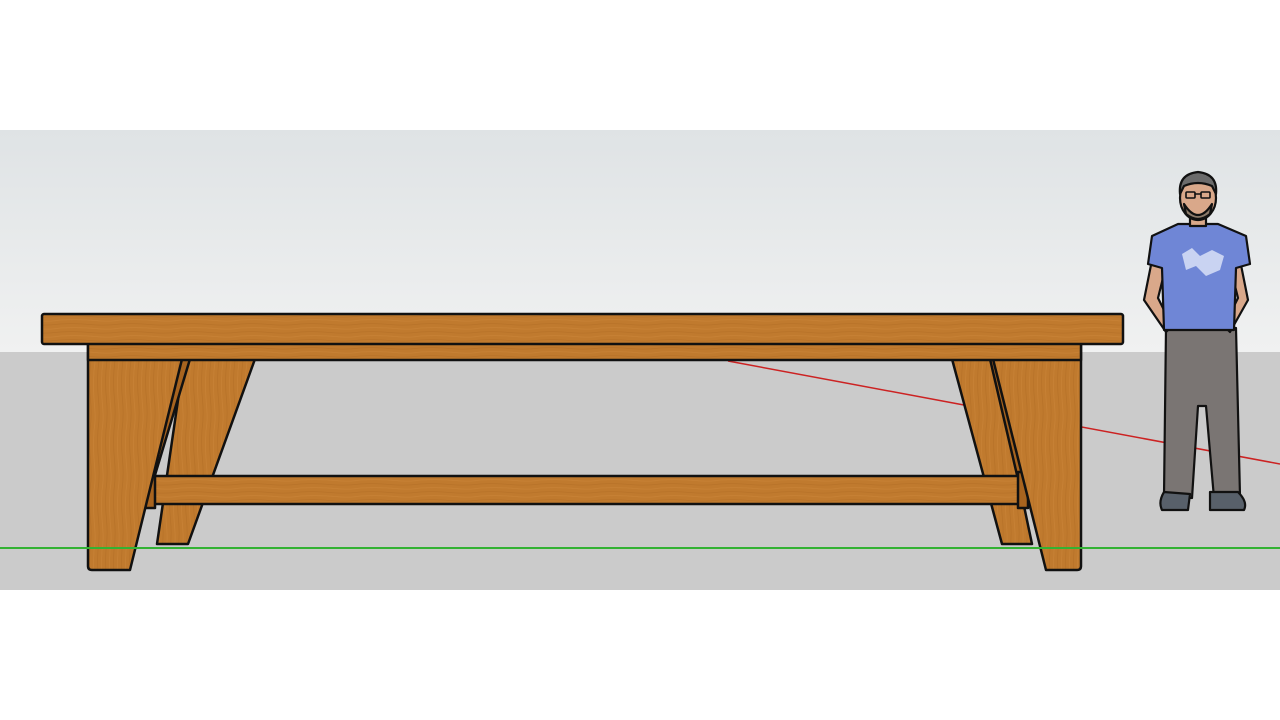  Describe the element at coordinates (1198, 211) in the screenshot. I see `figure-beard` at that location.